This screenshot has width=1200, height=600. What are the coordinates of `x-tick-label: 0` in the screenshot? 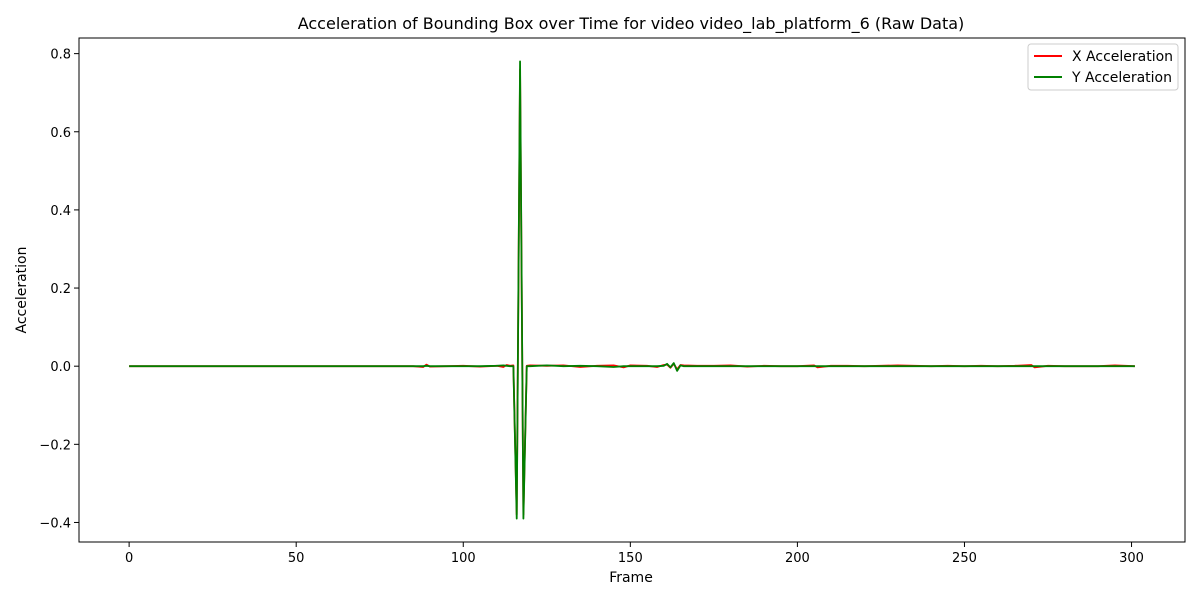 It's located at (129, 558).